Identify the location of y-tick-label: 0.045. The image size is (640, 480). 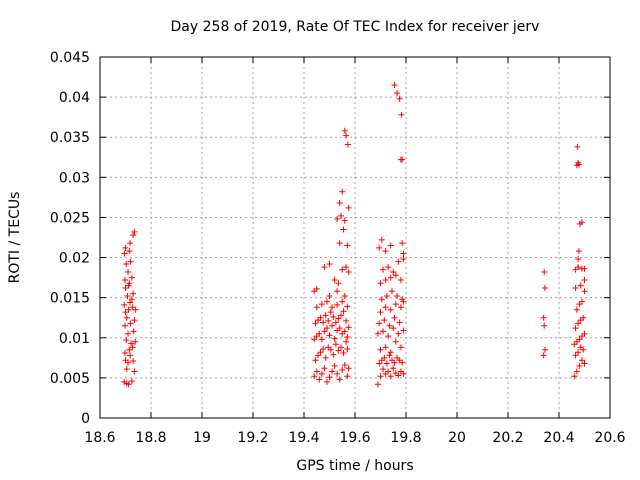
(70, 58).